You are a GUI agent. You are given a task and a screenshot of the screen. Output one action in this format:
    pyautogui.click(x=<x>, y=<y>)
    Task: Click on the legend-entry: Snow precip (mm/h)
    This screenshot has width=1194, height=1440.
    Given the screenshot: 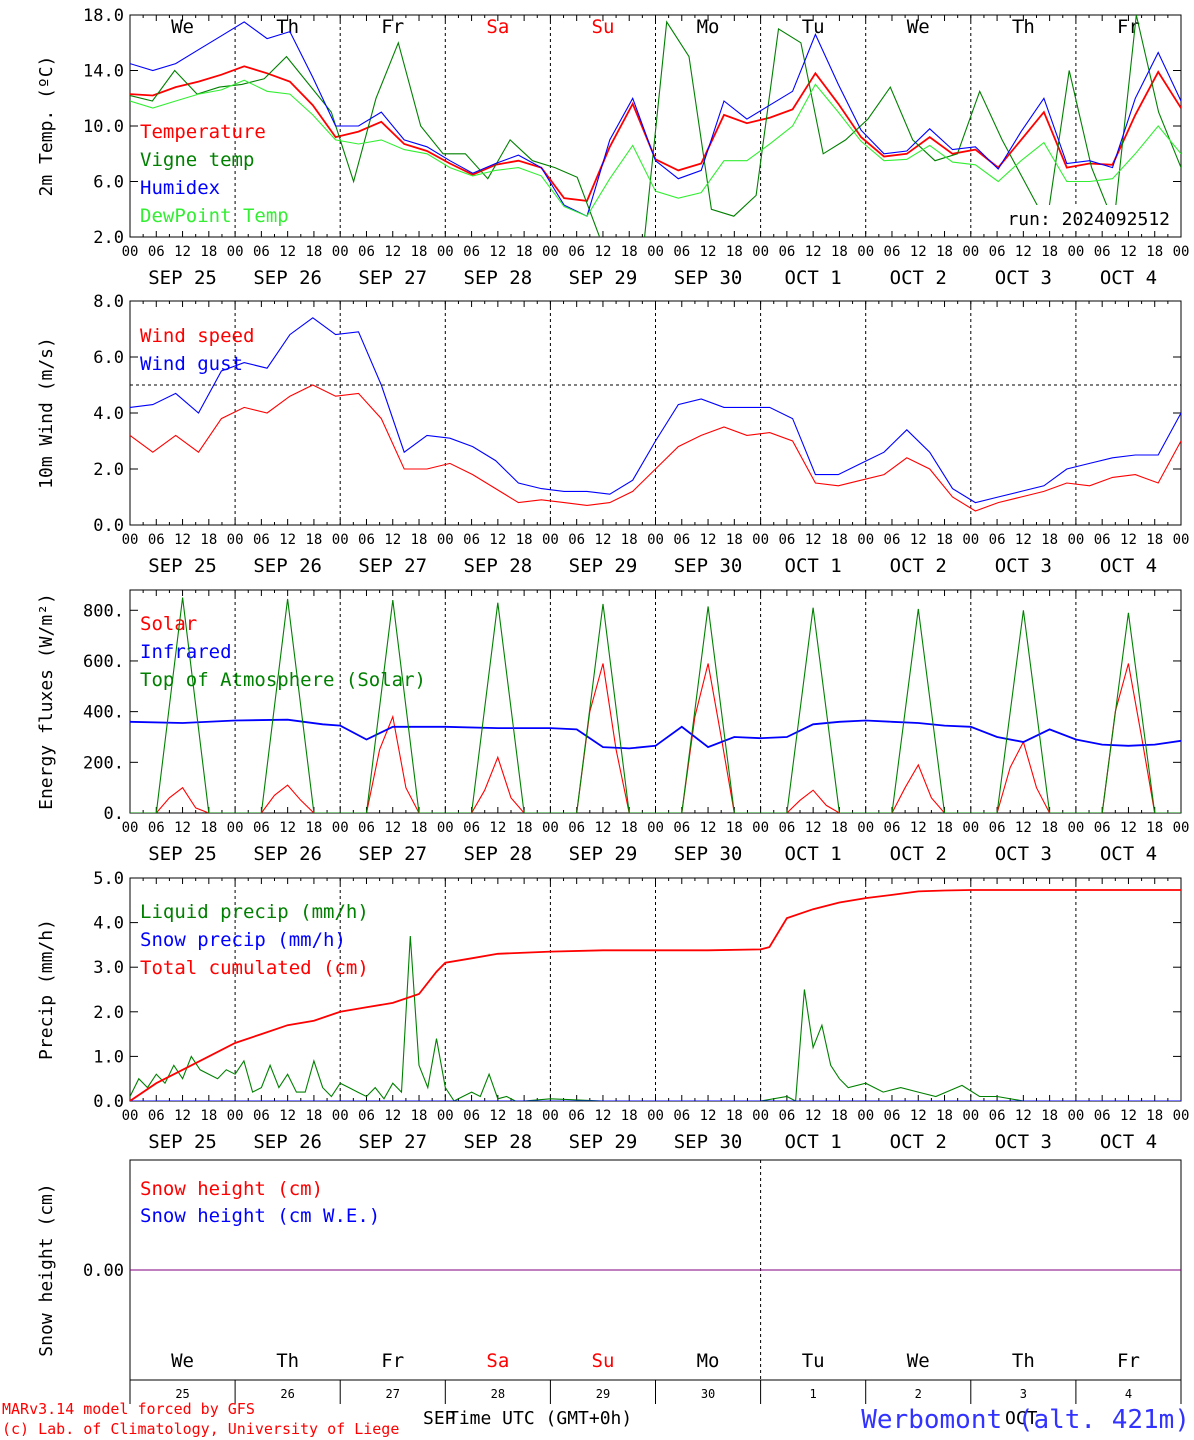 What is the action you would take?
    pyautogui.click(x=243, y=940)
    